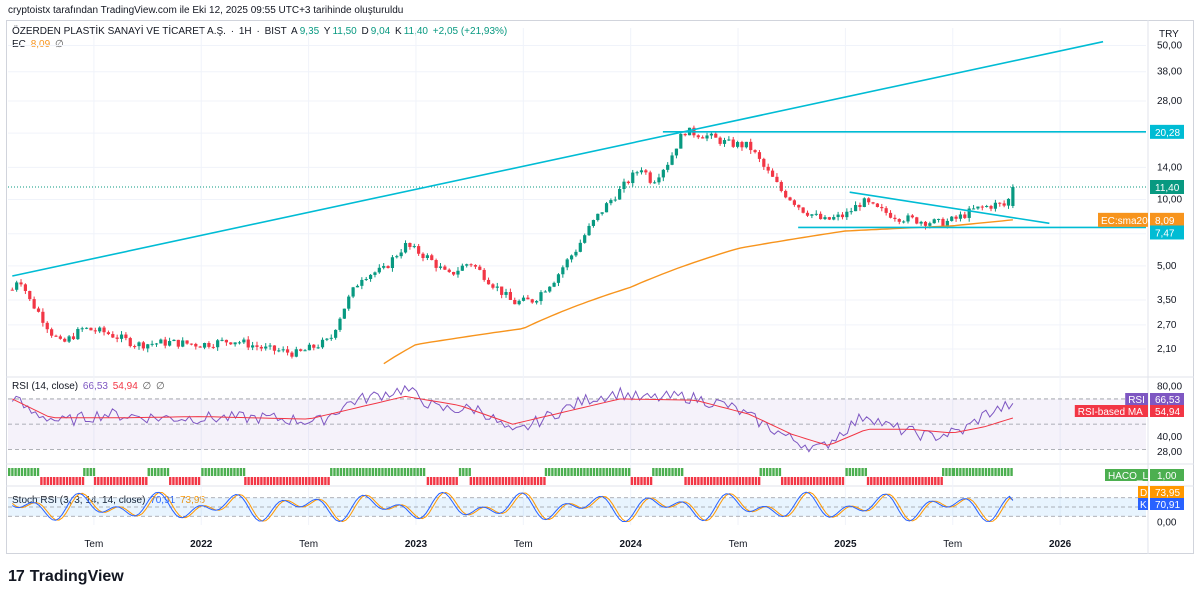  What do you see at coordinates (93, 544) in the screenshot?
I see `time-tick-label: Tem` at bounding box center [93, 544].